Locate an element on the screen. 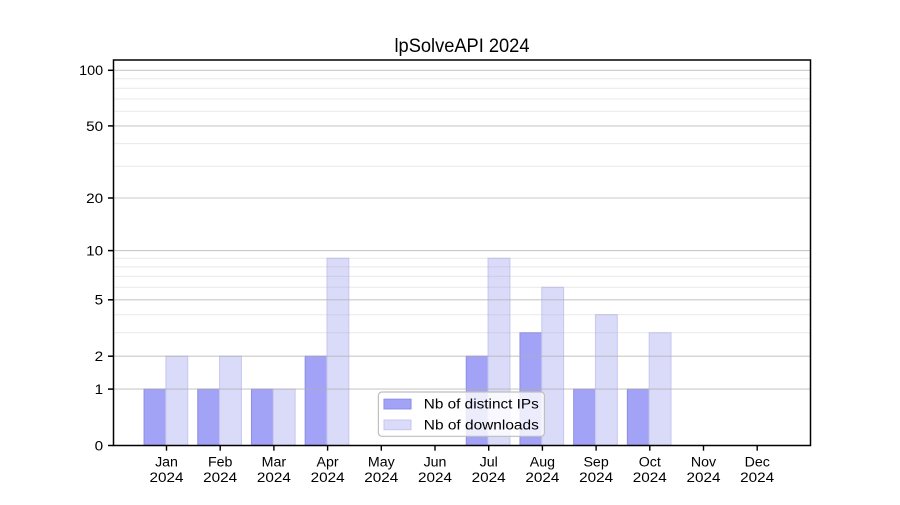  svg-text: Aug is located at coordinates (542, 462).